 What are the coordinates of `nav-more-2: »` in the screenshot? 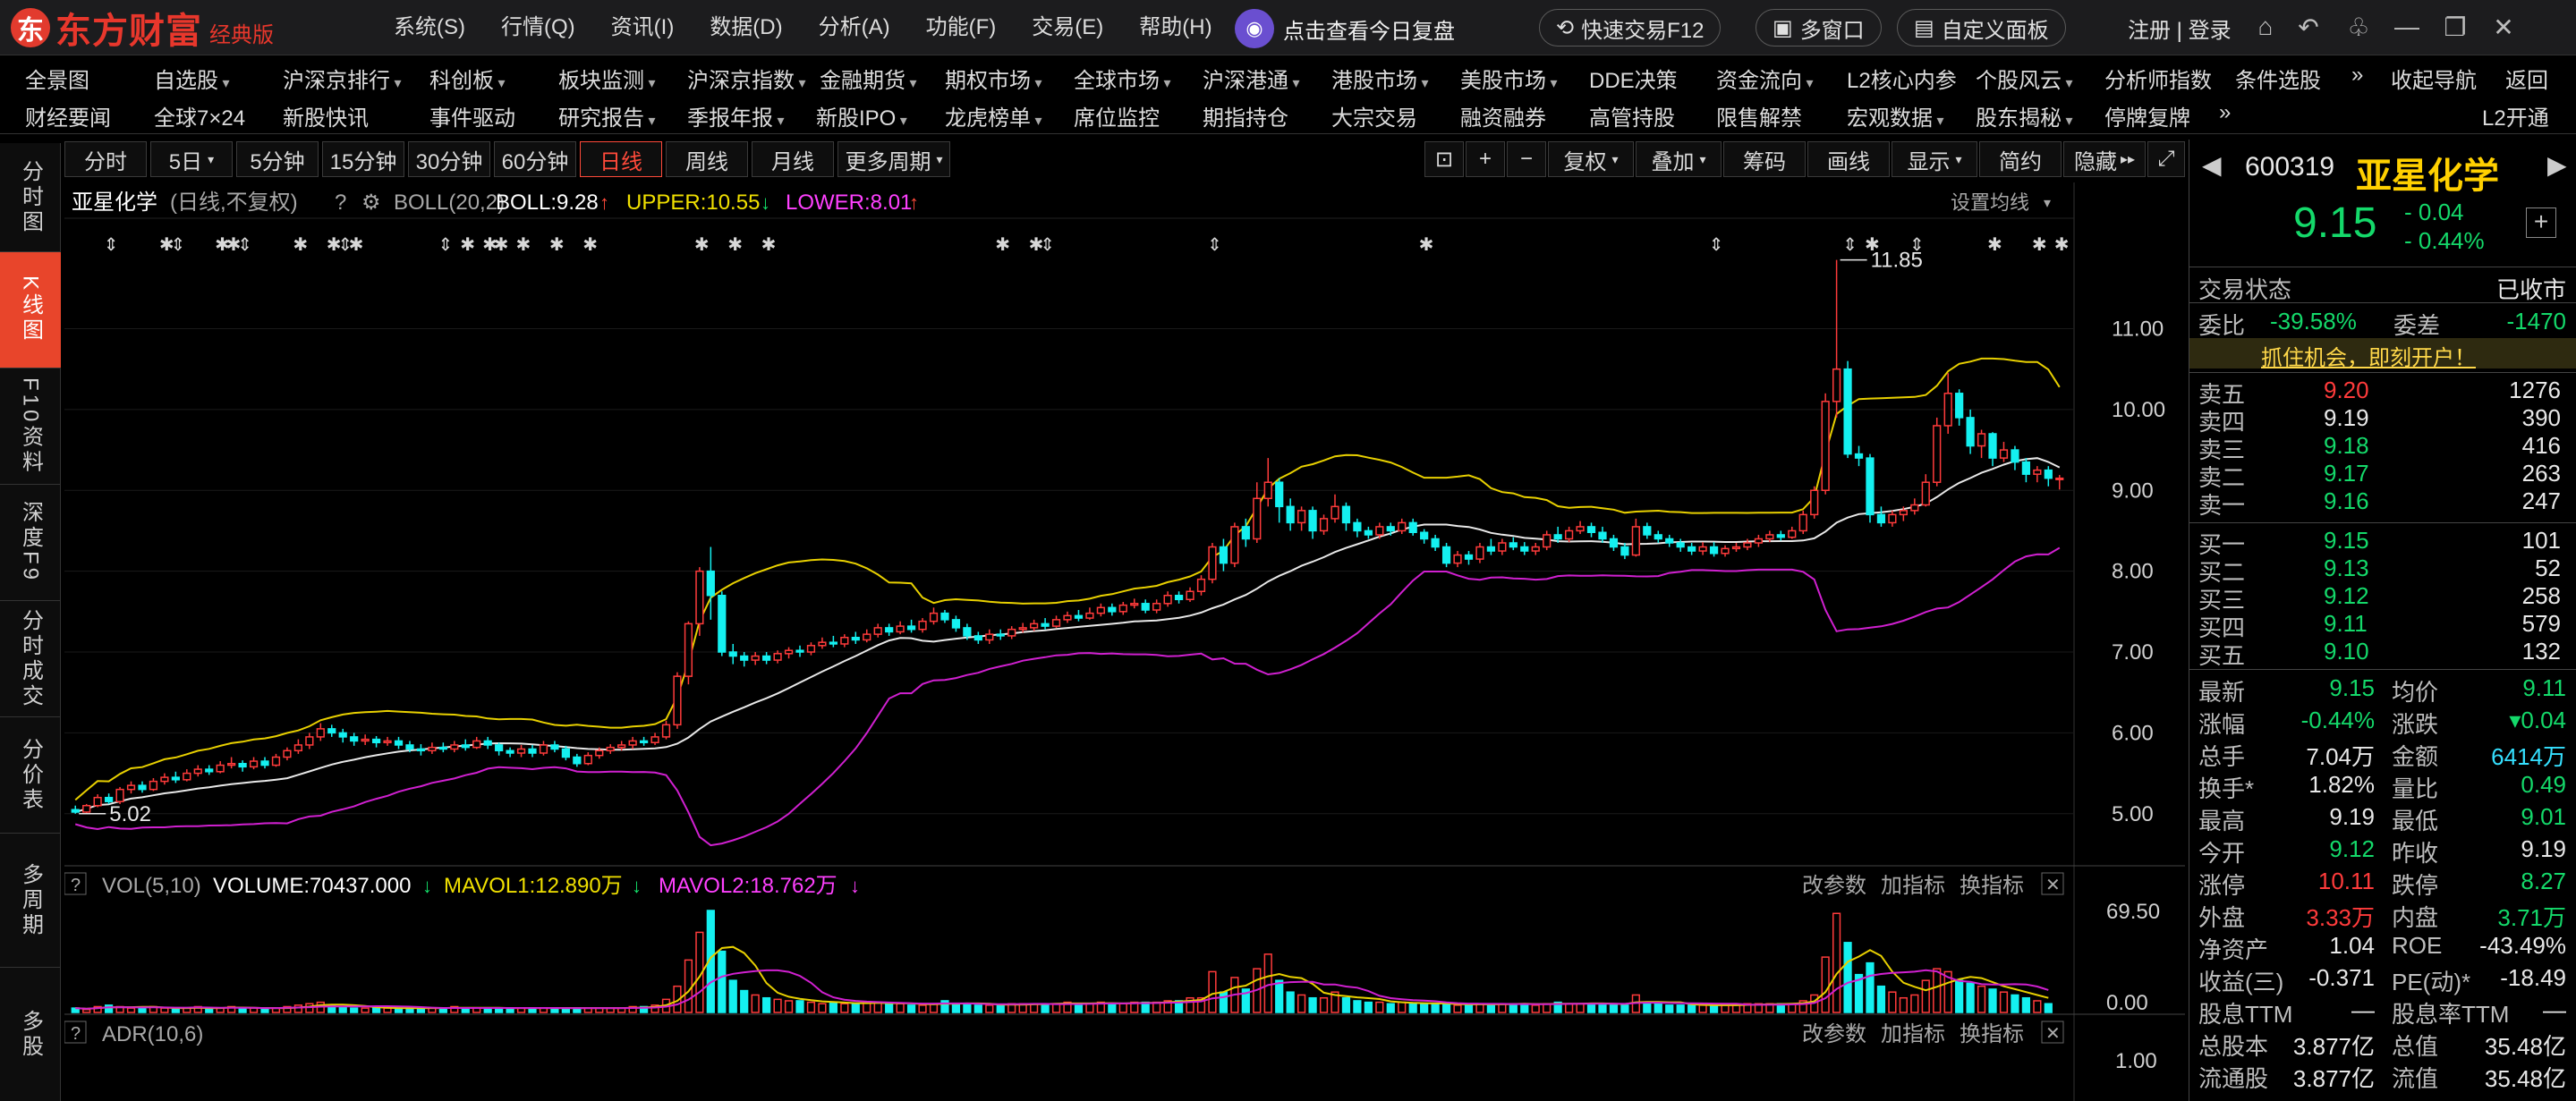 It's located at (2225, 112).